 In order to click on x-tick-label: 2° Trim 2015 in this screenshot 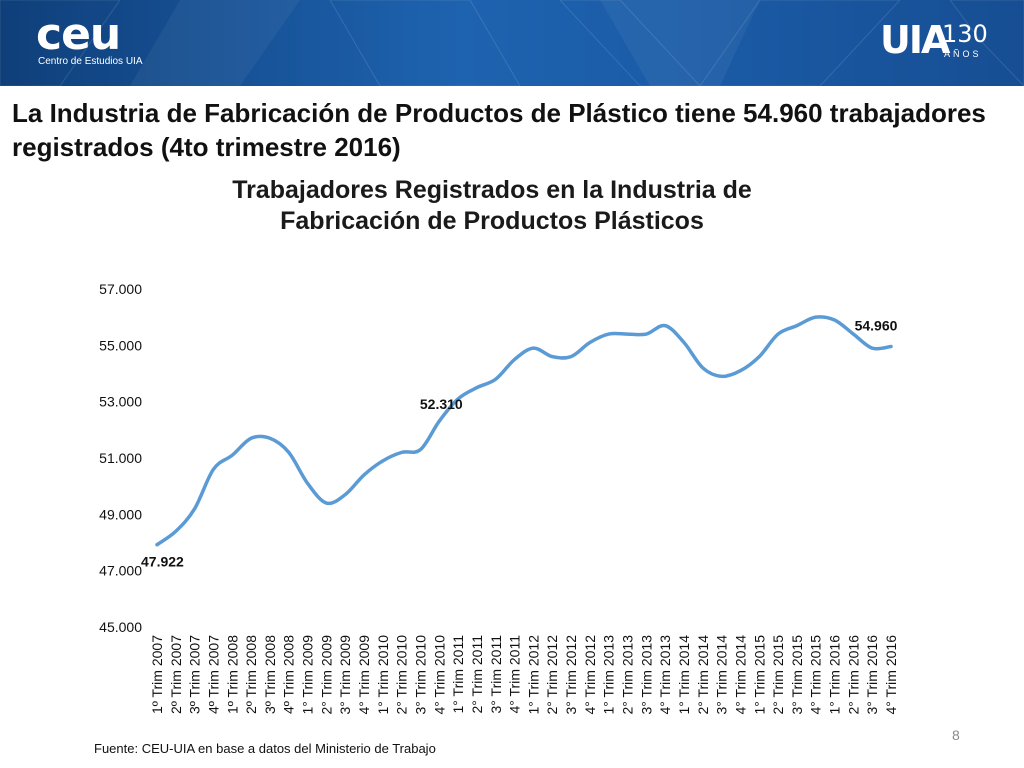, I will do `click(778, 675)`.